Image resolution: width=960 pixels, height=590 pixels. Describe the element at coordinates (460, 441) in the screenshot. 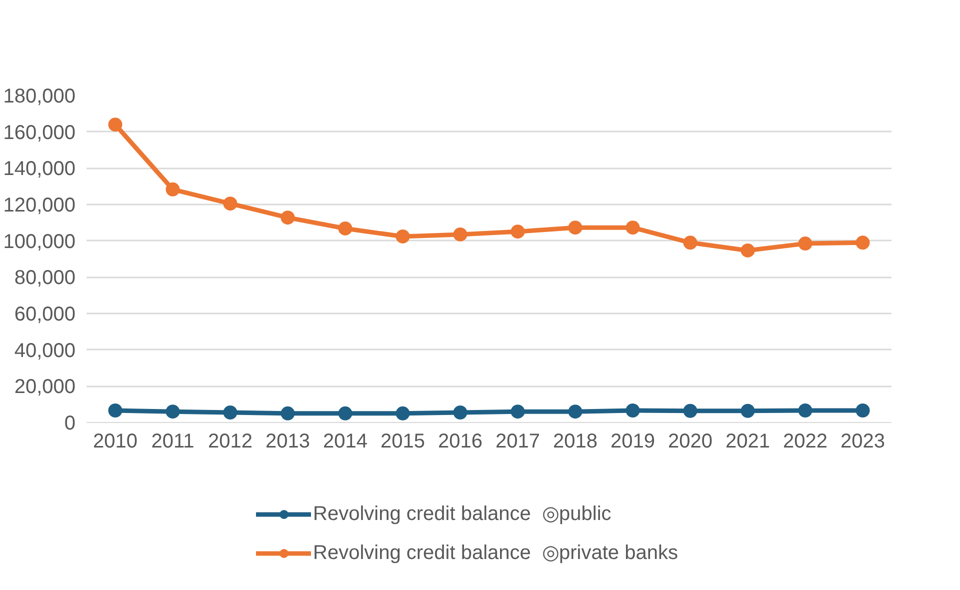

I see `x-tick-label: 2016` at that location.